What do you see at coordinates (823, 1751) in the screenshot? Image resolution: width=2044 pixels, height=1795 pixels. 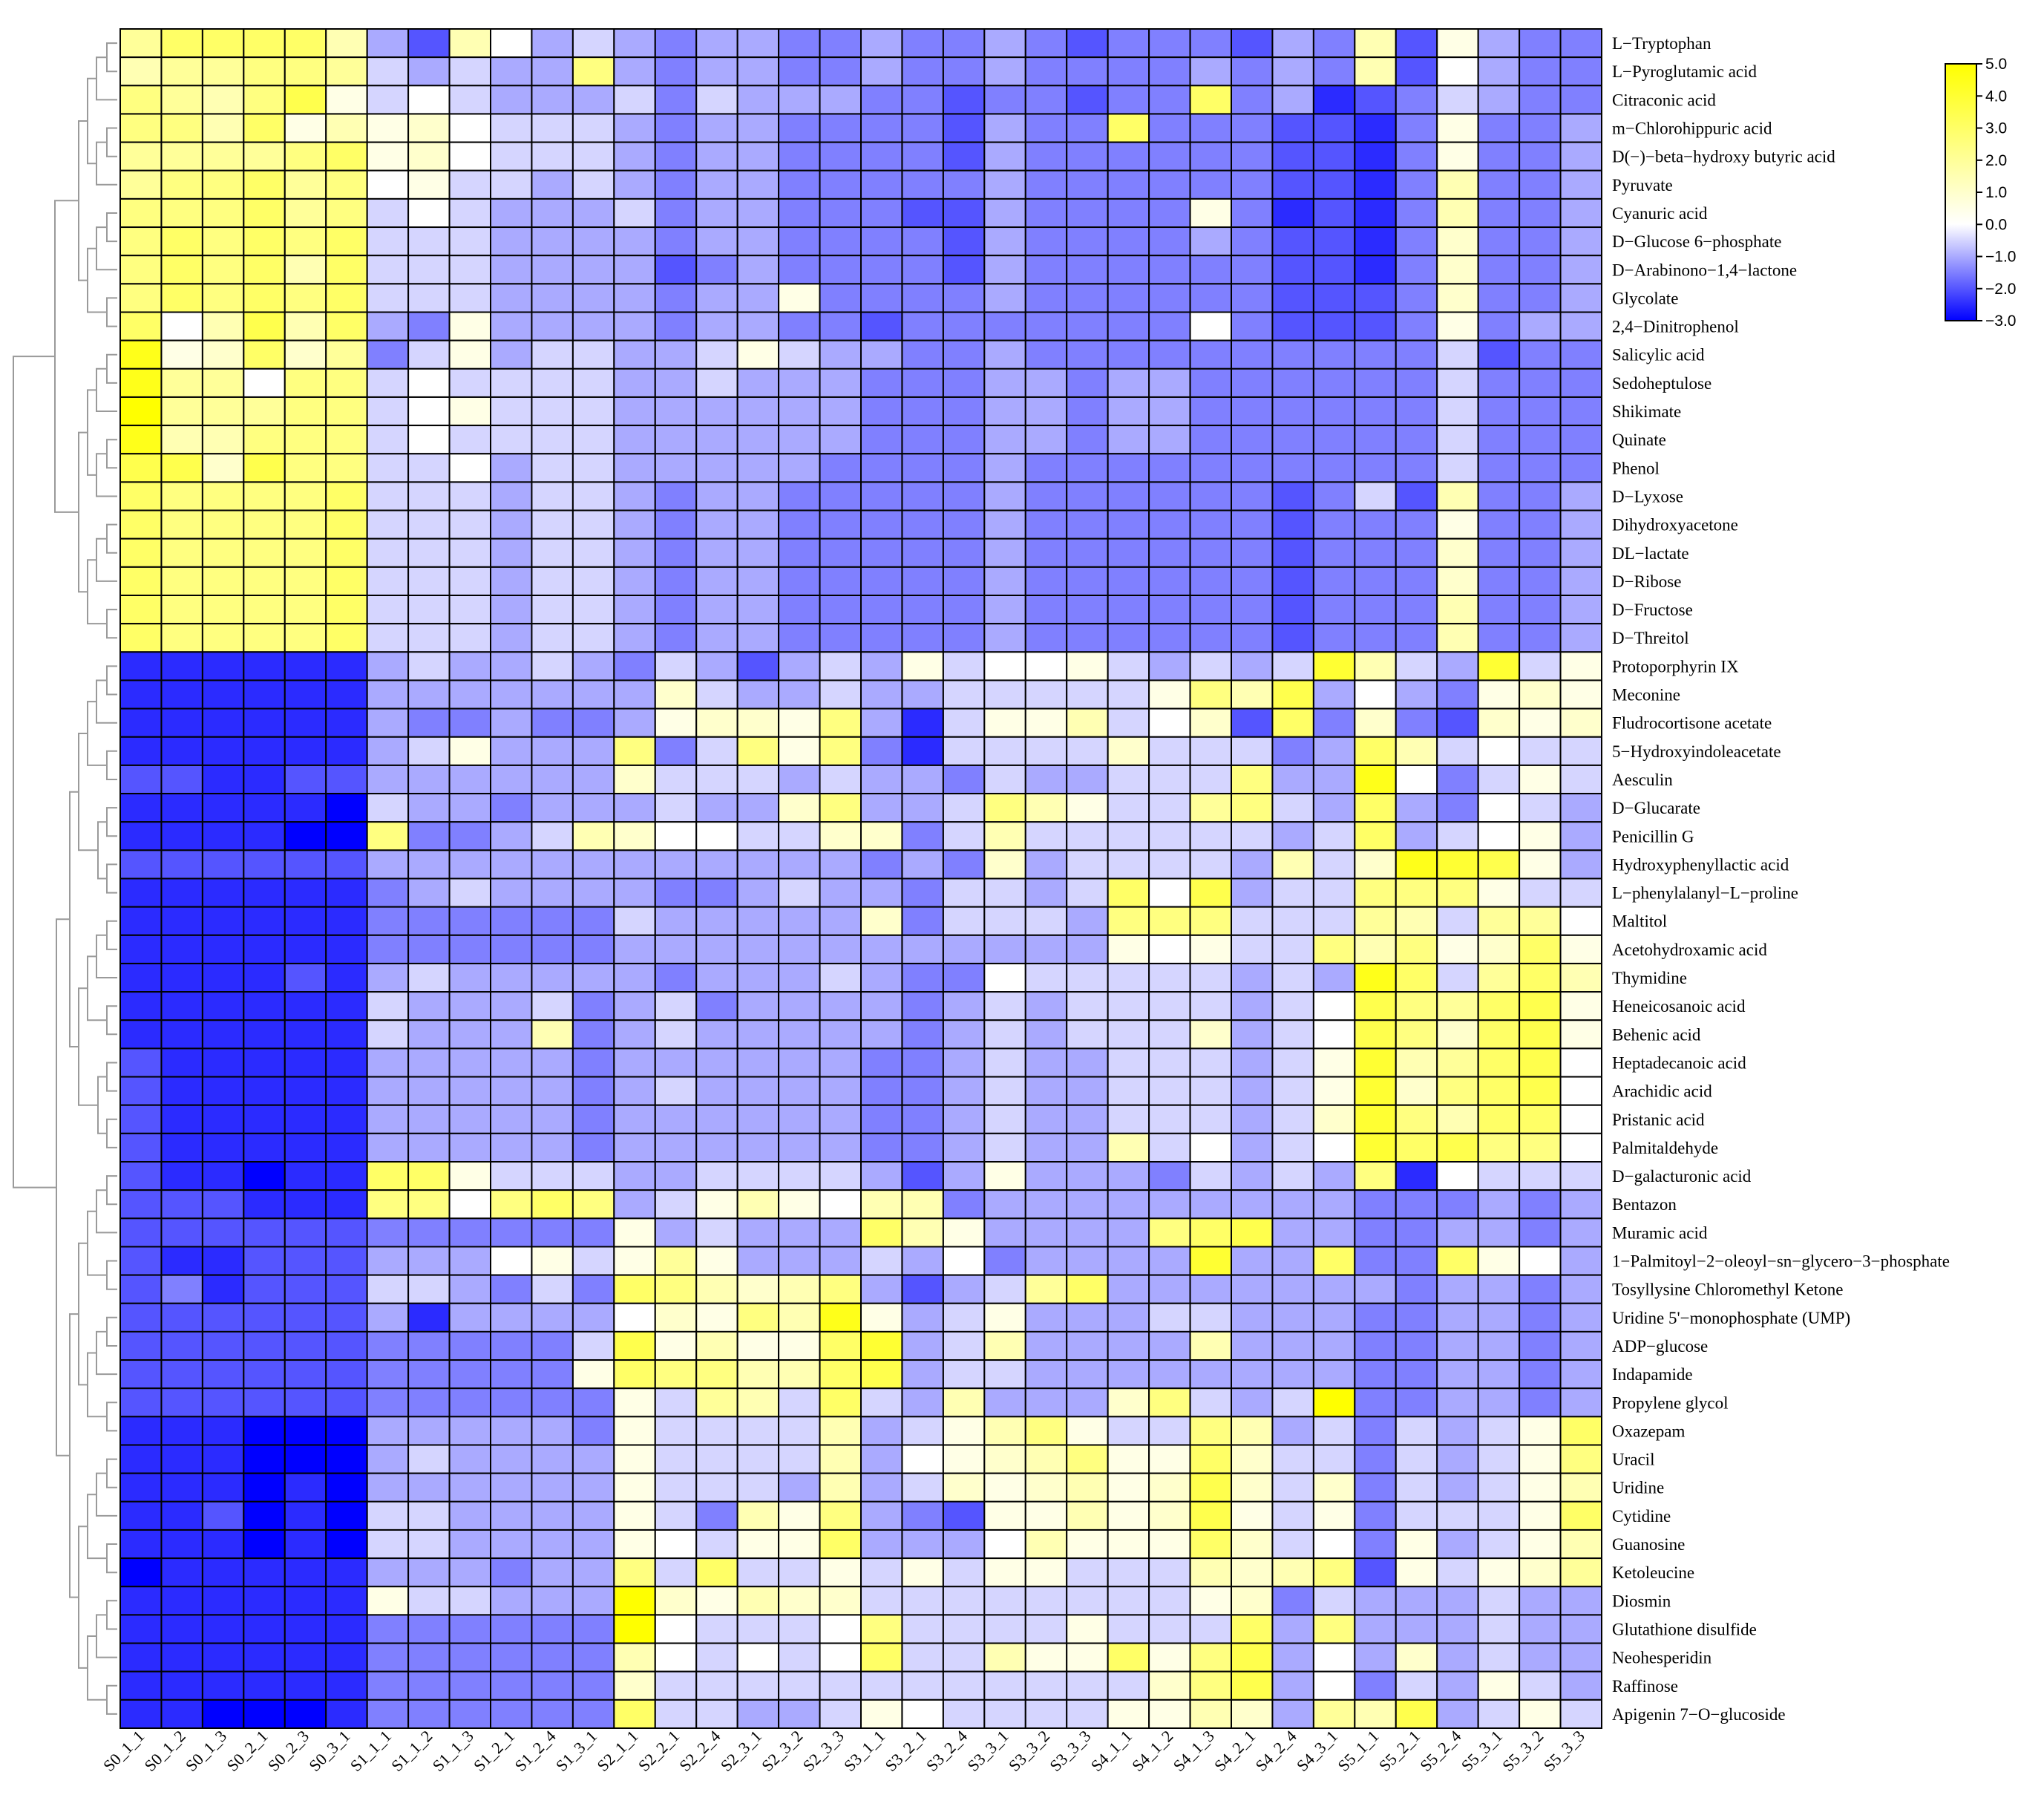 I see `column-label: S2_3_3` at bounding box center [823, 1751].